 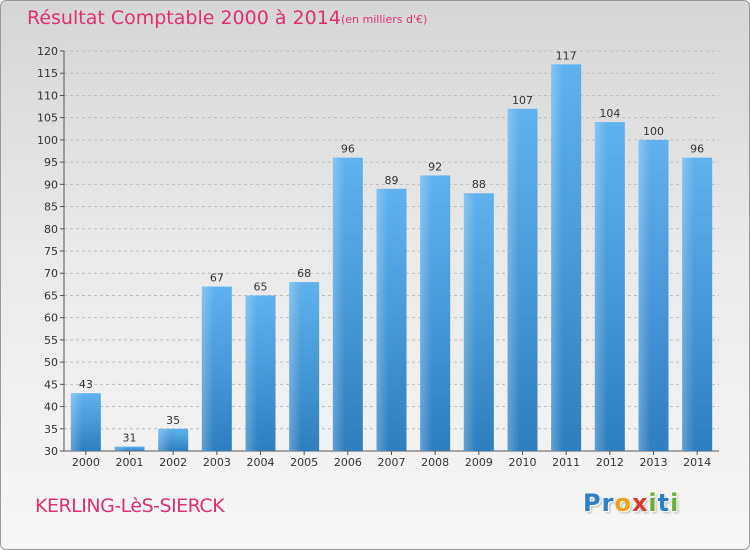 What do you see at coordinates (51, 162) in the screenshot?
I see `y-tick-label: 95` at bounding box center [51, 162].